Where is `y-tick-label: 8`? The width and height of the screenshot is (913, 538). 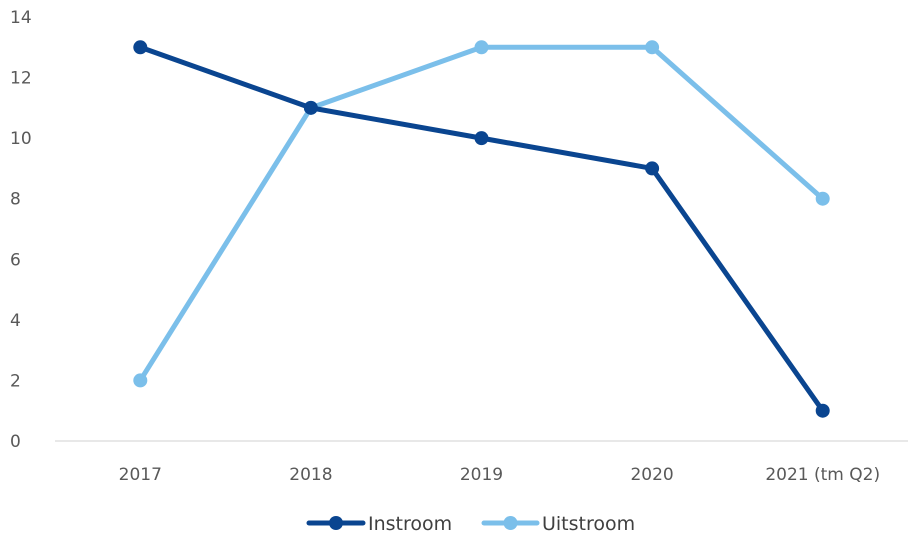
y-tick-label: 8 is located at coordinates (15, 200).